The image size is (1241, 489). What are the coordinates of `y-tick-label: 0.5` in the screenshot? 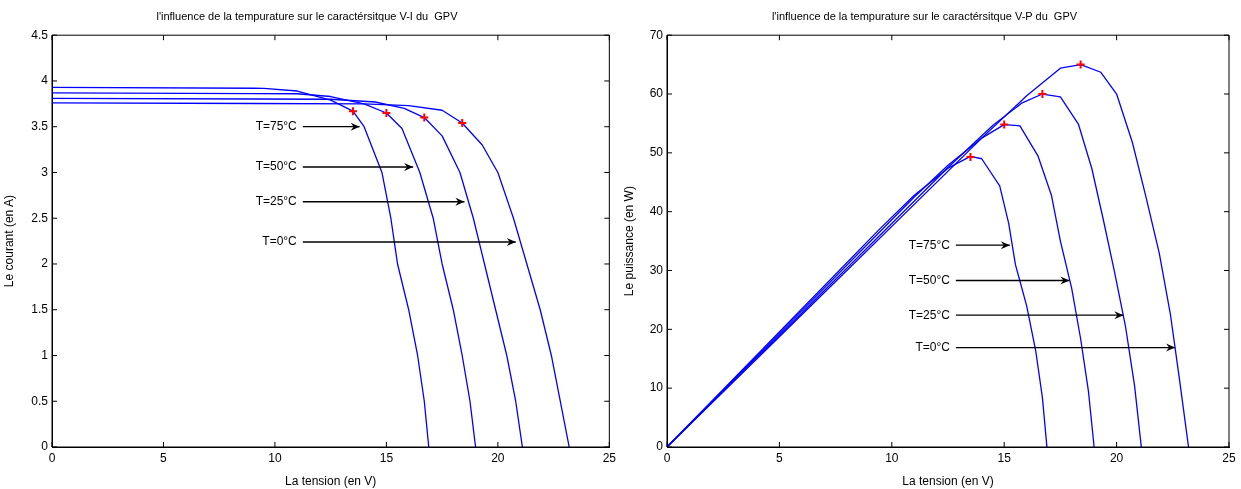 It's located at (40, 400).